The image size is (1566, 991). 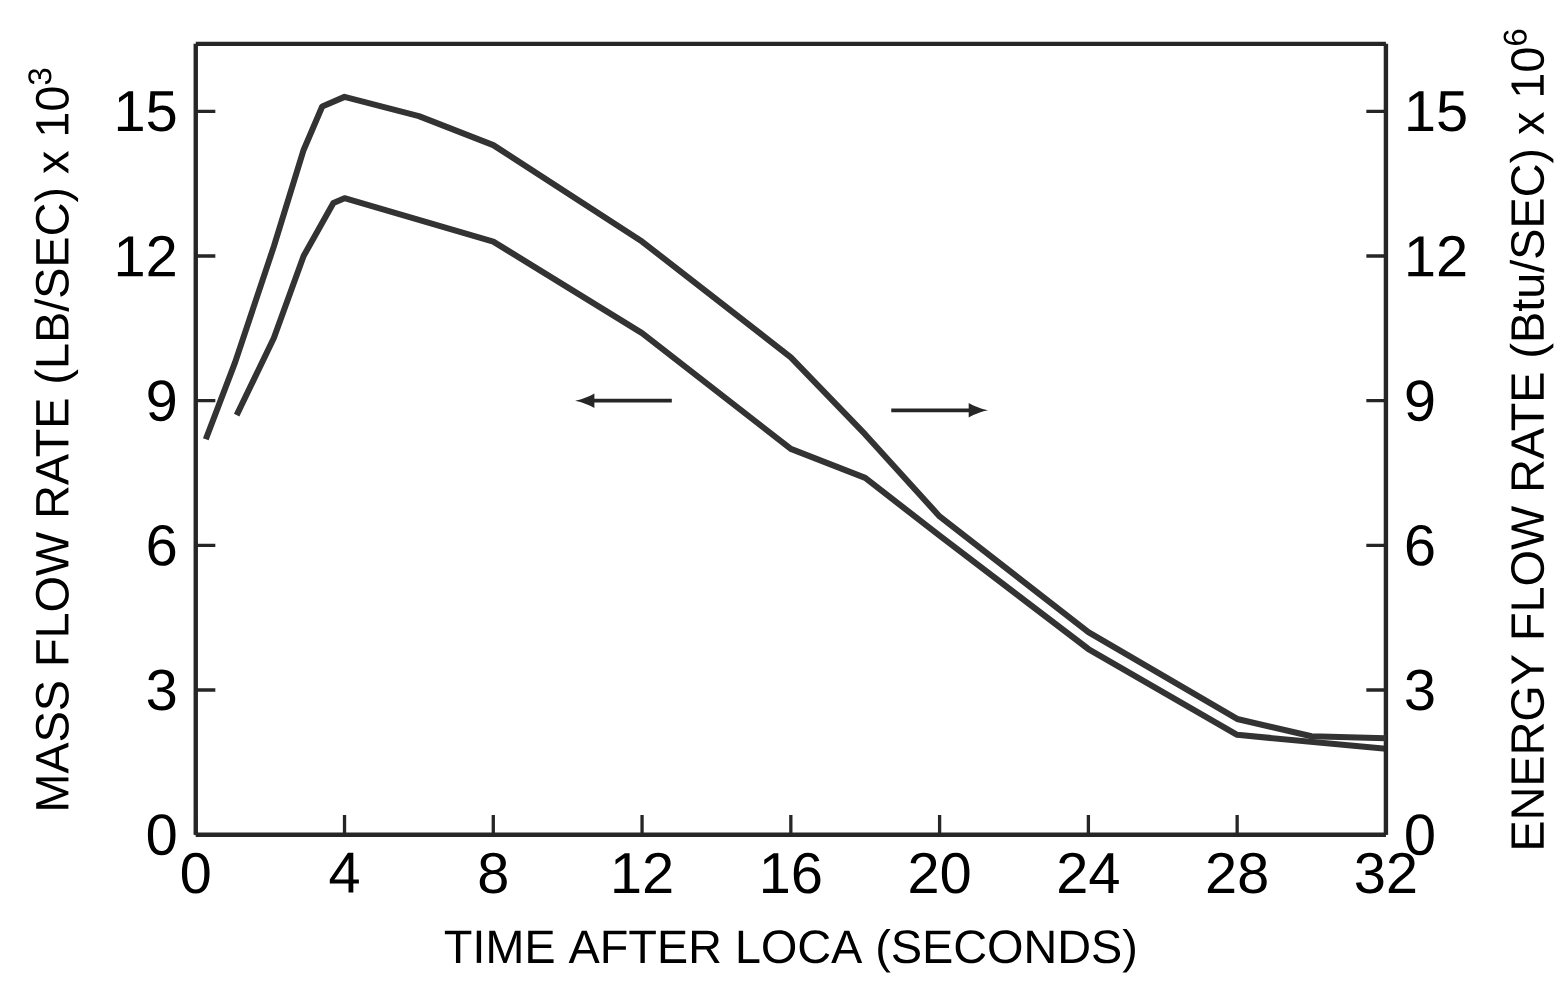 I want to click on x-tick-label: 24, so click(x=1089, y=872).